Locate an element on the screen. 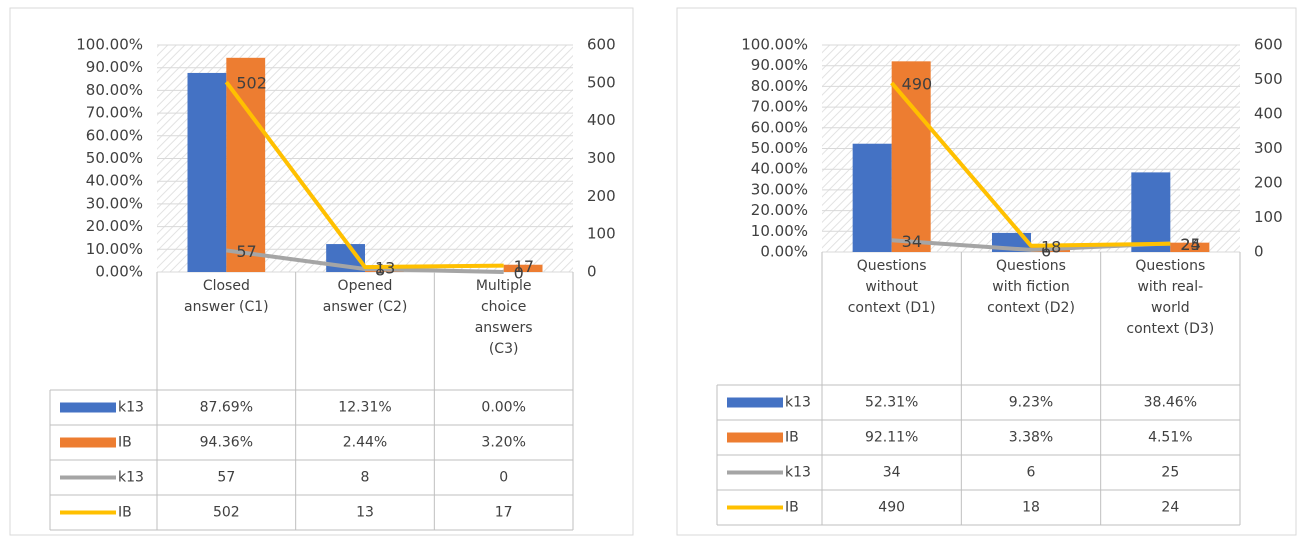 The width and height of the screenshot is (1297, 536). category-cell: Questions with fiction context (D2) is located at coordinates (1031, 287).